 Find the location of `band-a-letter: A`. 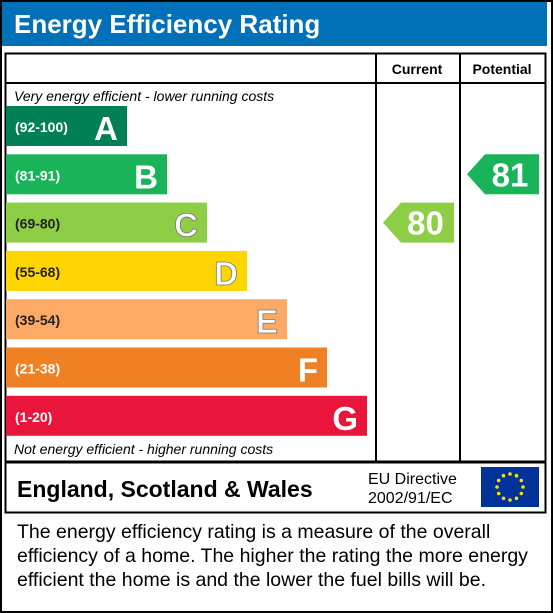

band-a-letter: A is located at coordinates (106, 128).